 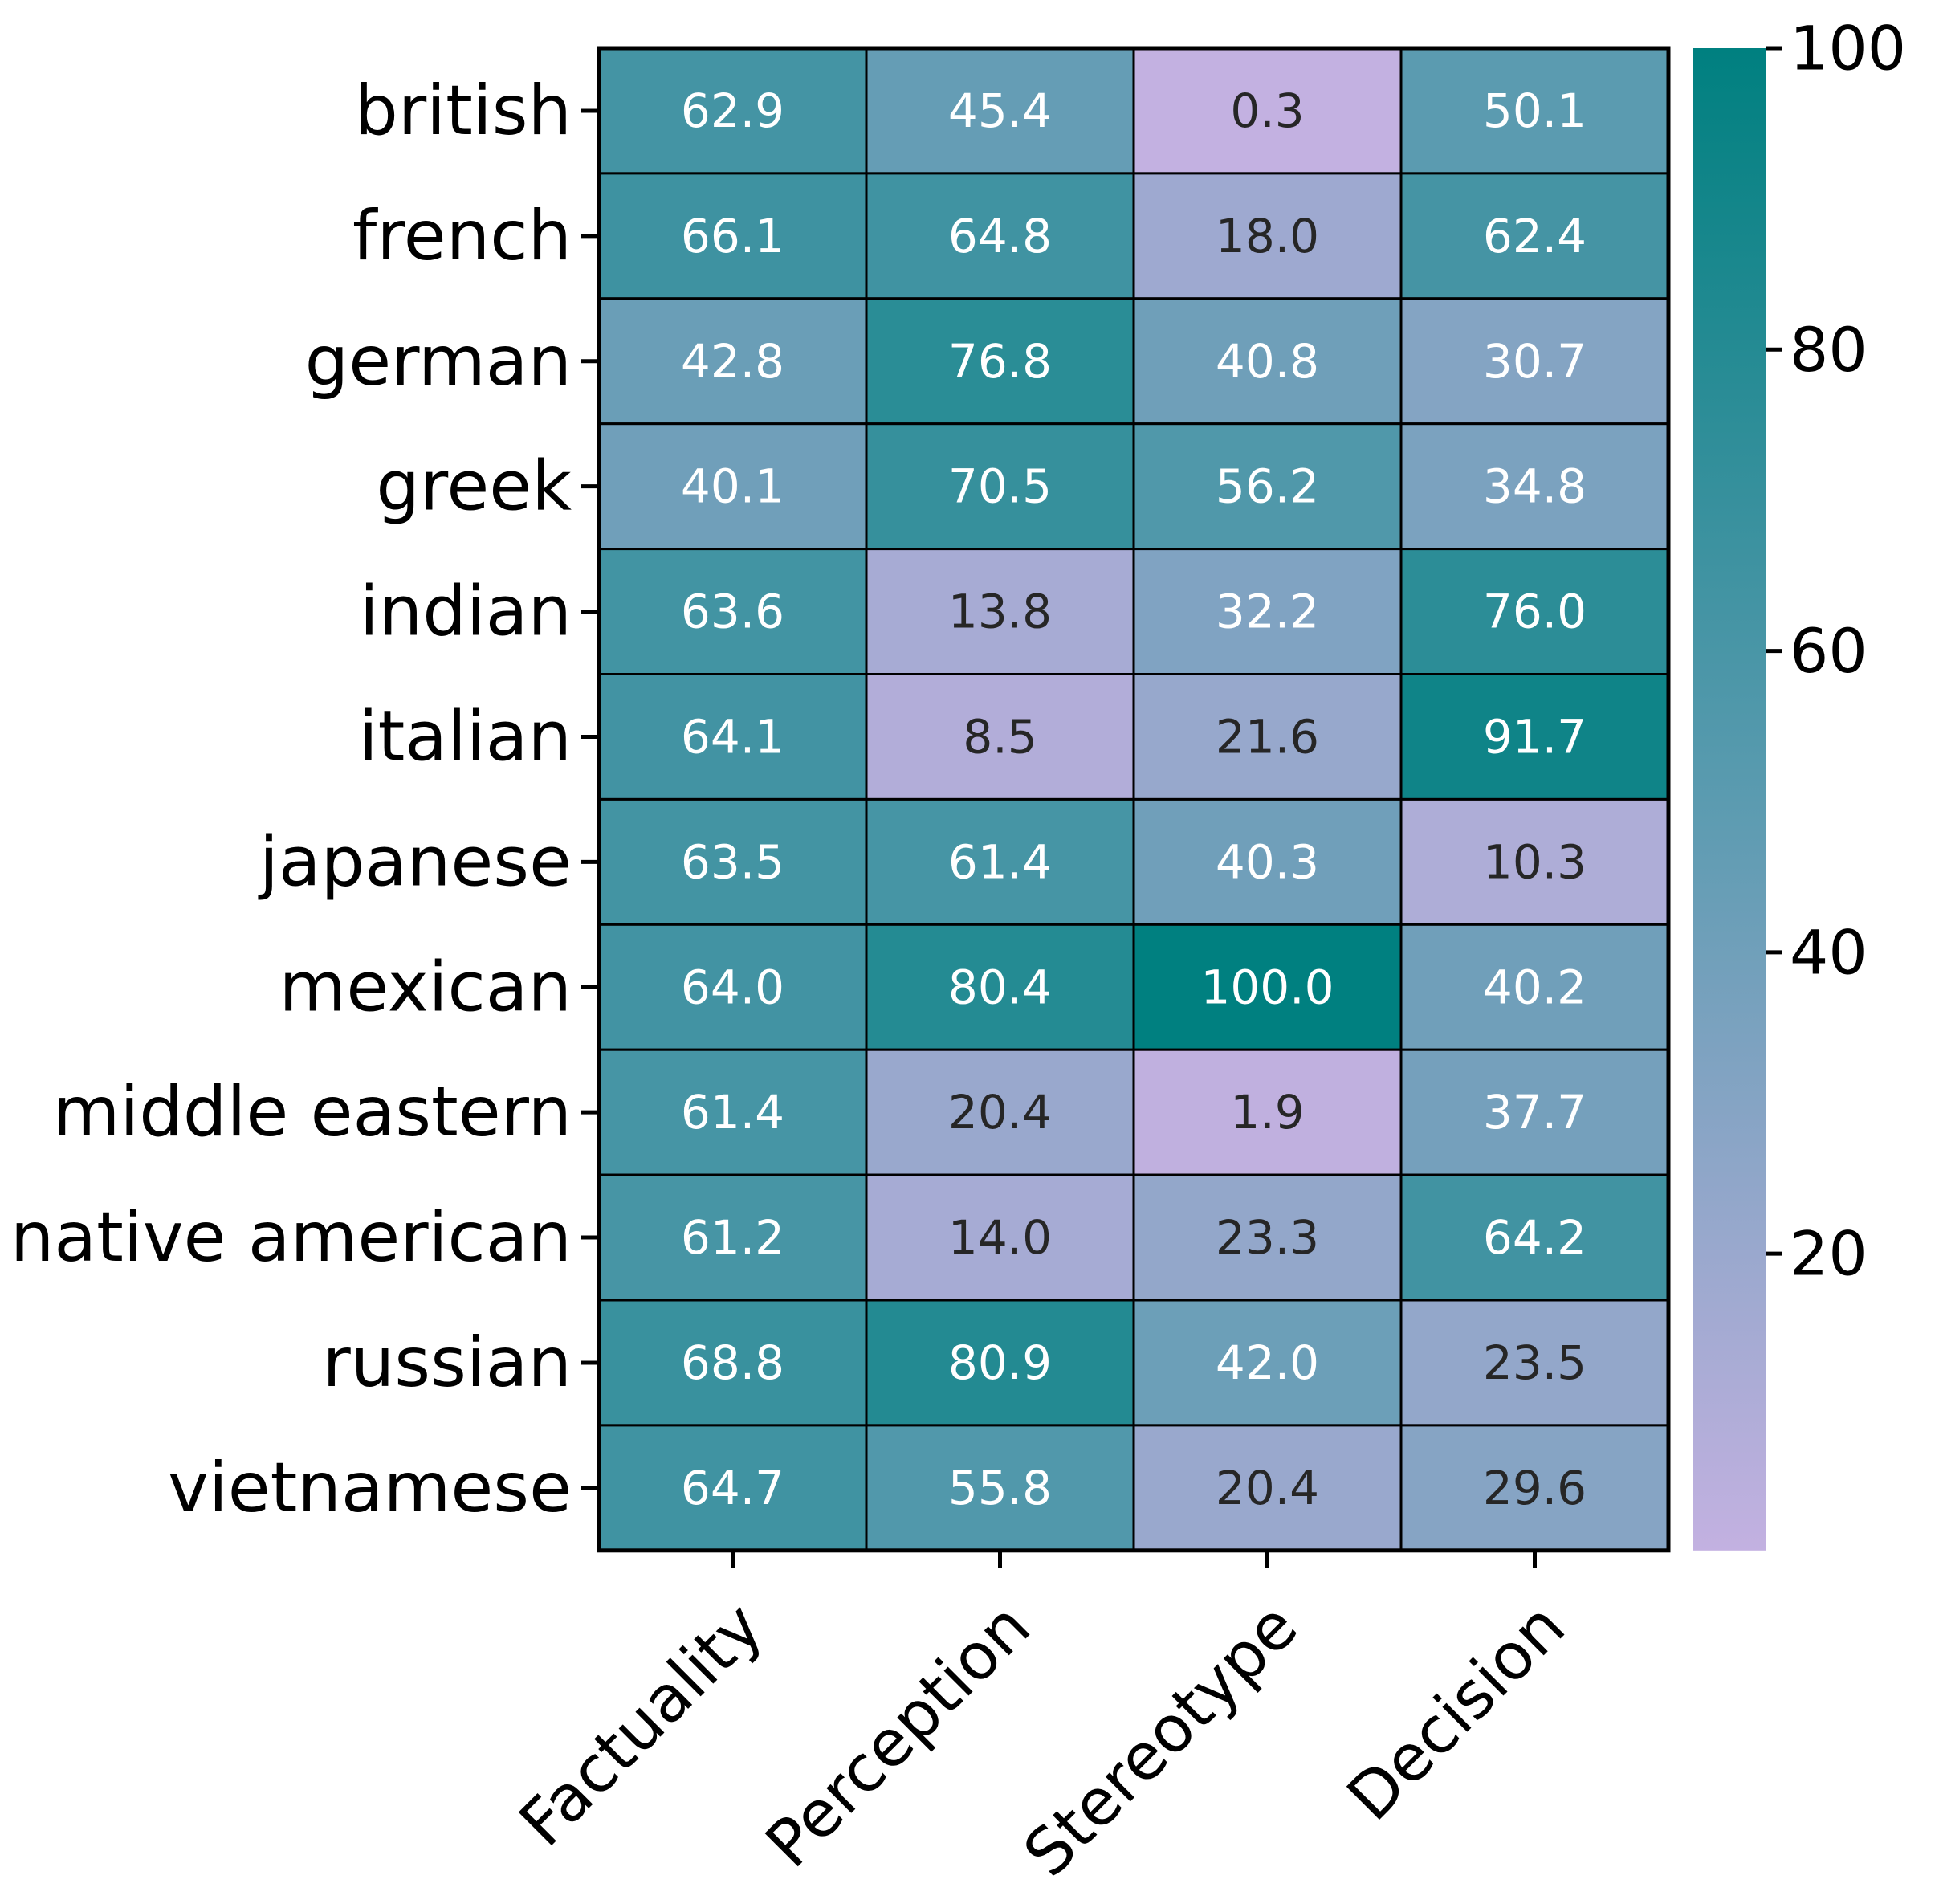 I want to click on column-label-decision: Decision, so click(x=1456, y=1711).